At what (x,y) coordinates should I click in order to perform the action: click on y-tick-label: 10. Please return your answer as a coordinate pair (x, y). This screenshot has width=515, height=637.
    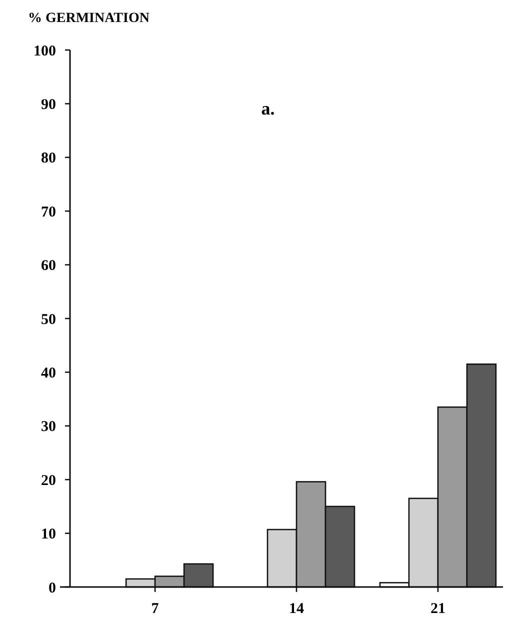
    Looking at the image, I should click on (48, 534).